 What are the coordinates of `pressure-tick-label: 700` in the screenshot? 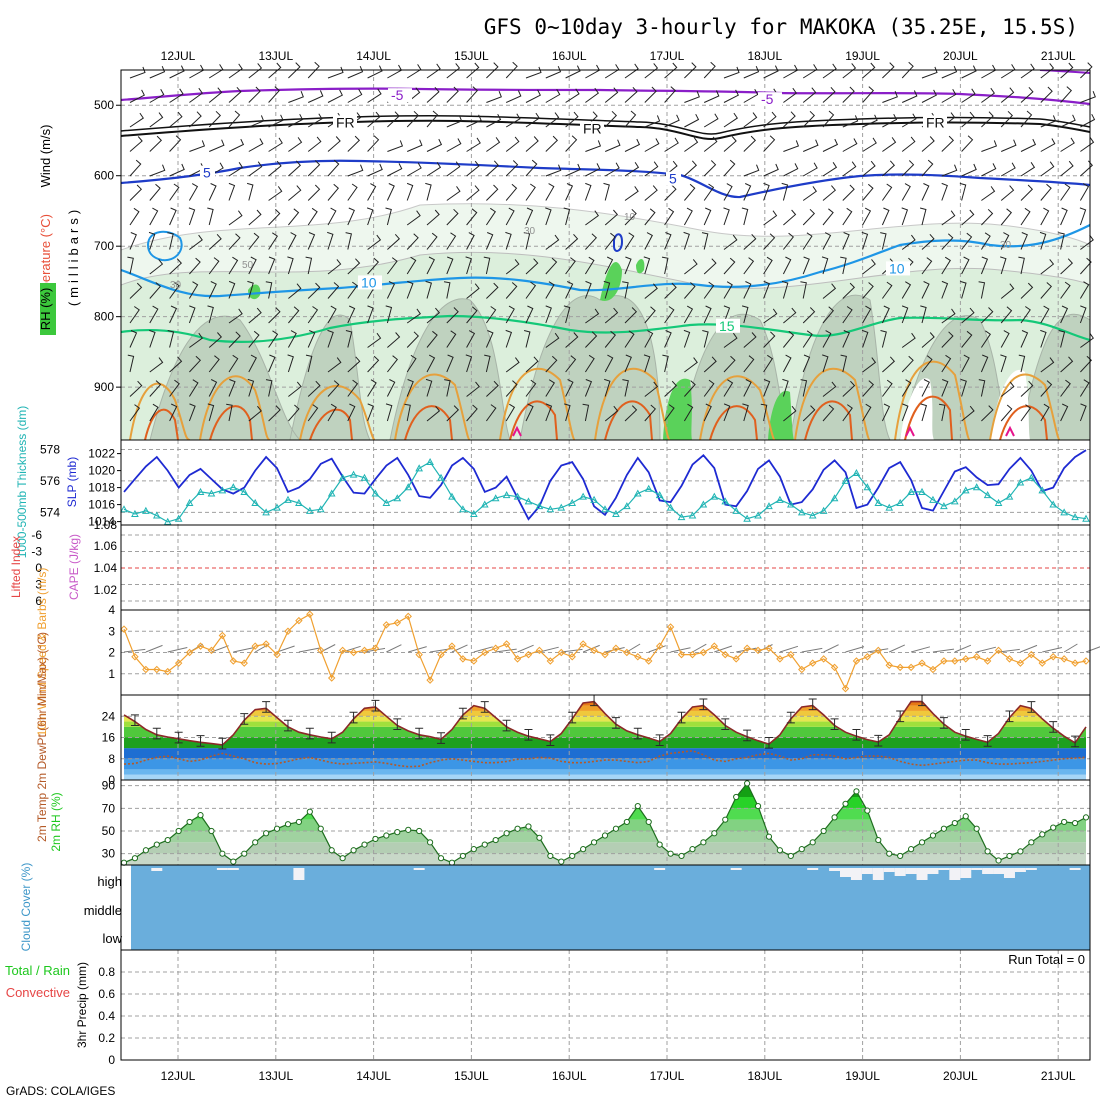 It's located at (104, 246).